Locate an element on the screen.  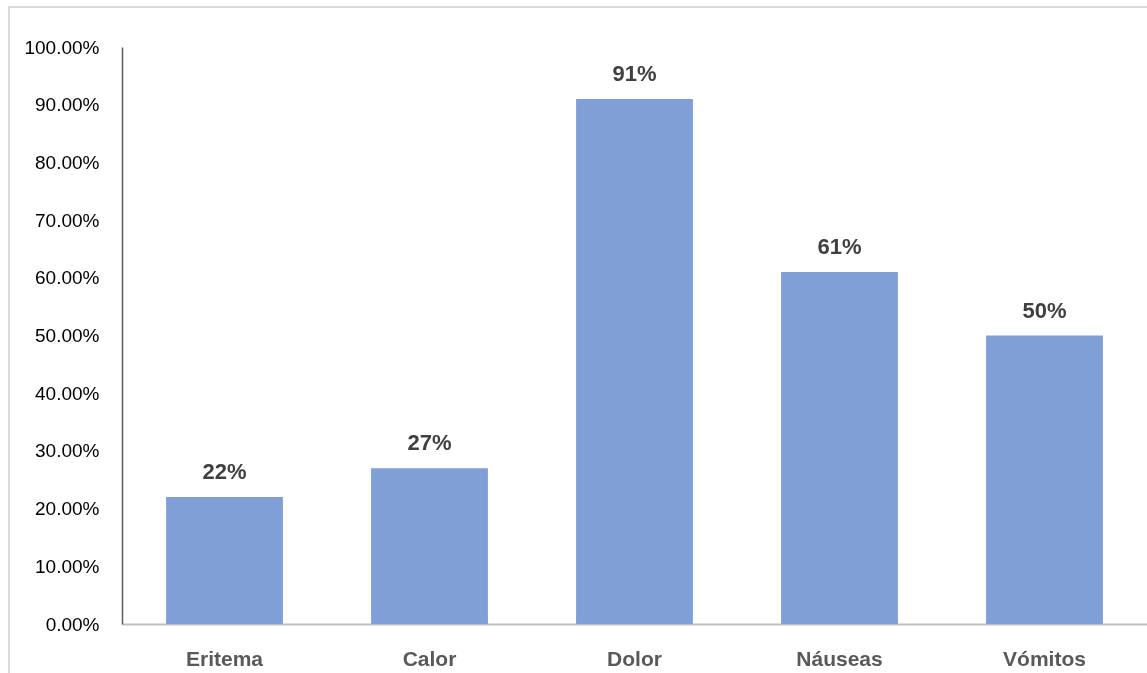
y-tick-label: 100.00% is located at coordinates (62, 47).